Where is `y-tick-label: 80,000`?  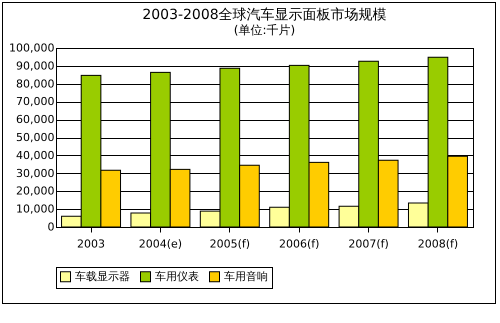
y-tick-label: 80,000 is located at coordinates (35, 83).